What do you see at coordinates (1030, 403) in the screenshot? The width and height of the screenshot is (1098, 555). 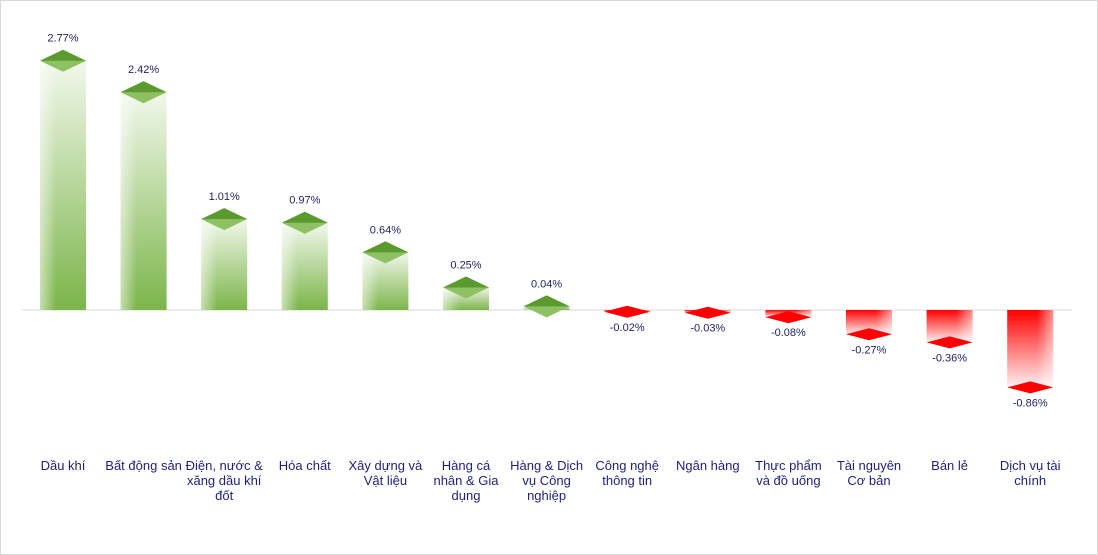 I see `data-label: -0.86%` at bounding box center [1030, 403].